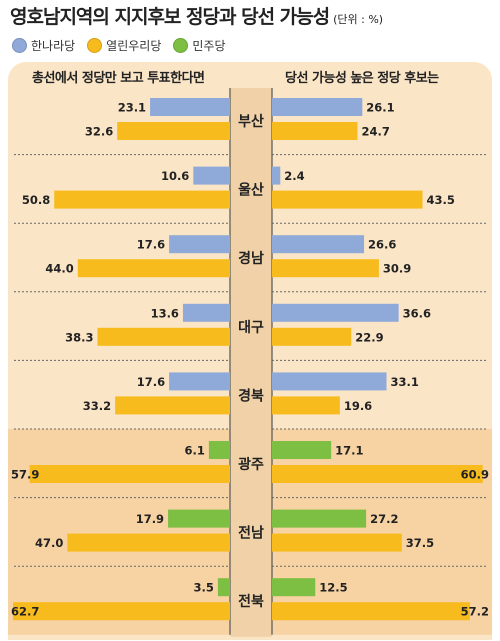 This screenshot has width=500, height=641. I want to click on value-label-right-top_bar-경남: 26.6, so click(382, 245).